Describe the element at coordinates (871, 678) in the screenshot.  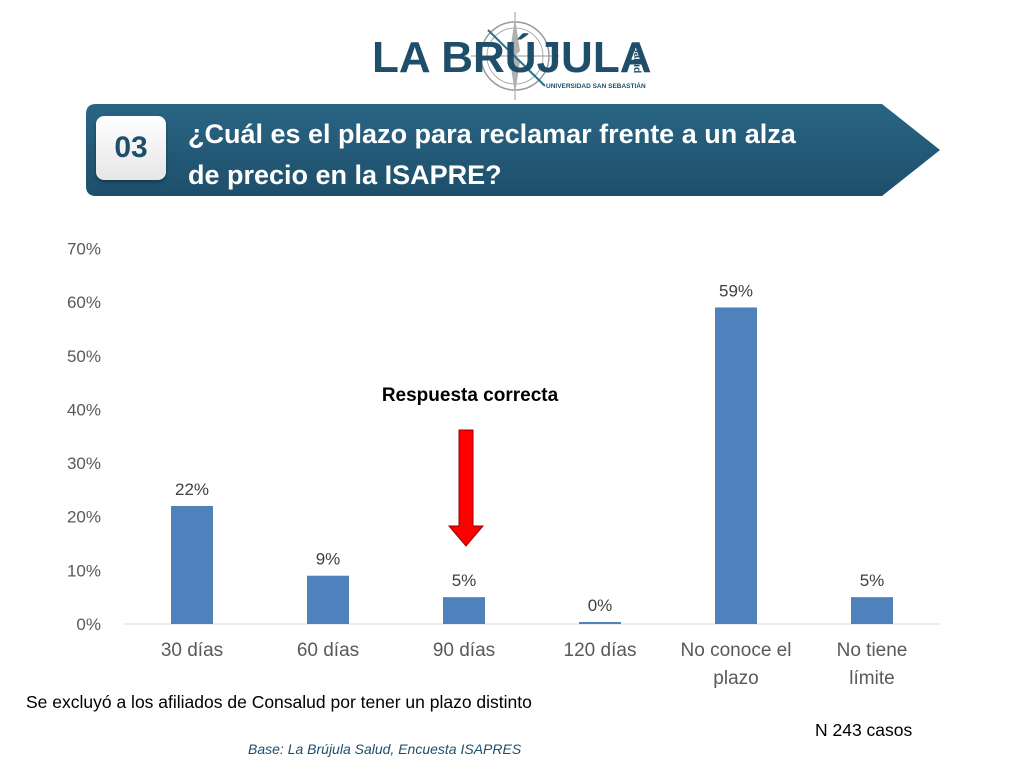
I see `x-category-label: límite` at that location.